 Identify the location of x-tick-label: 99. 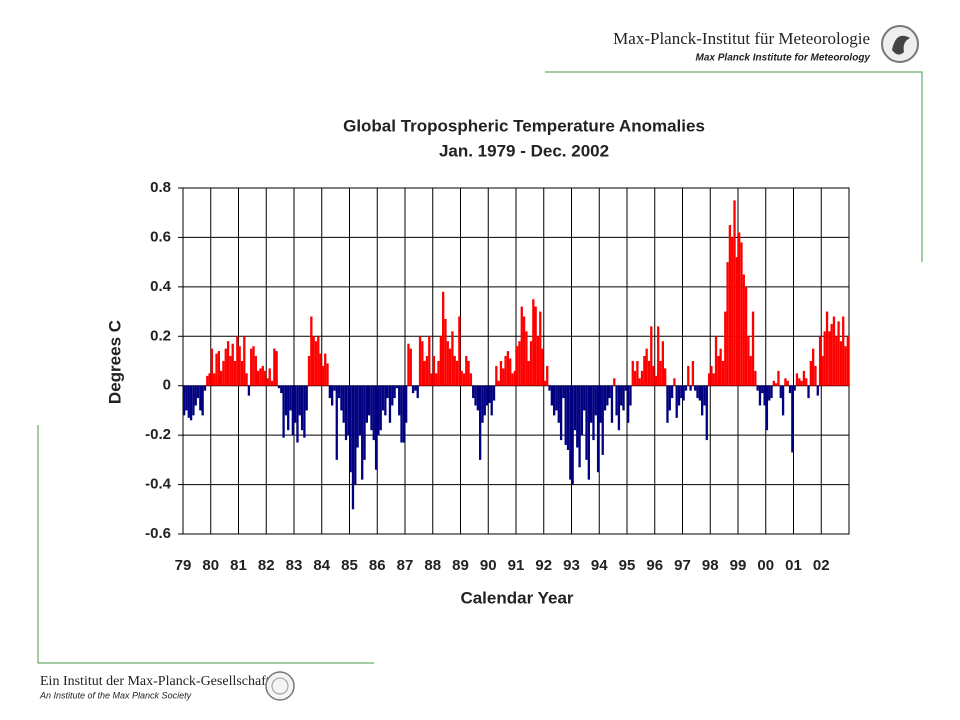
(738, 565).